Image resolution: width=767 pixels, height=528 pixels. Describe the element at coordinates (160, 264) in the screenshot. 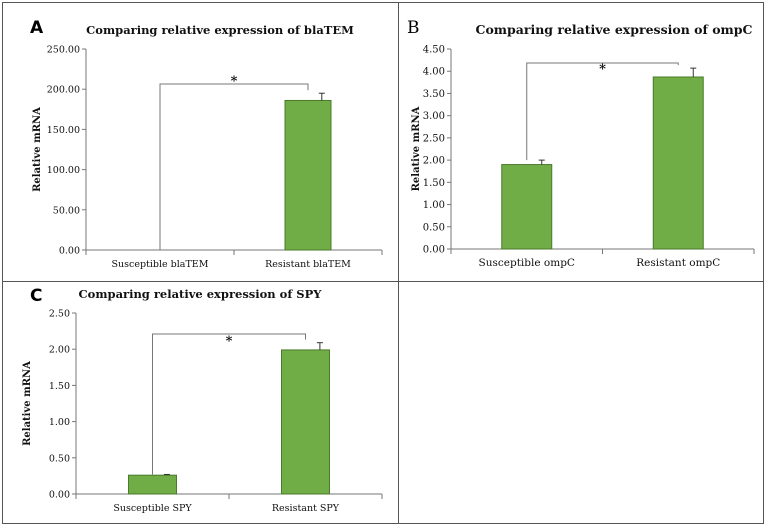

I see `x-tick-label: Susceptible blaTEM` at that location.